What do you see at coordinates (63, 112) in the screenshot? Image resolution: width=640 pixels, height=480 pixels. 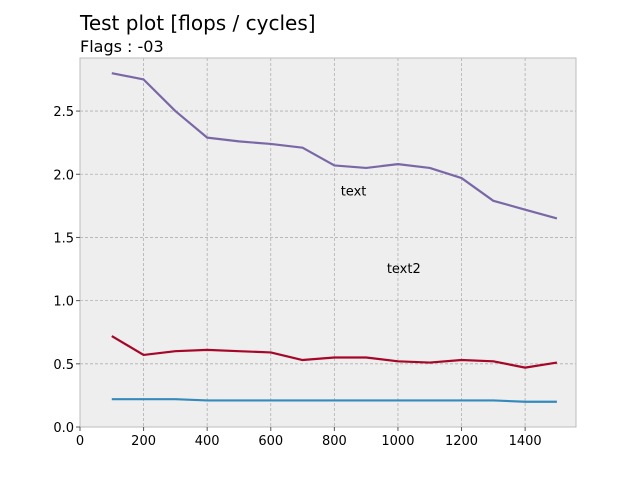 I see `y-tick-label: 2.5` at bounding box center [63, 112].